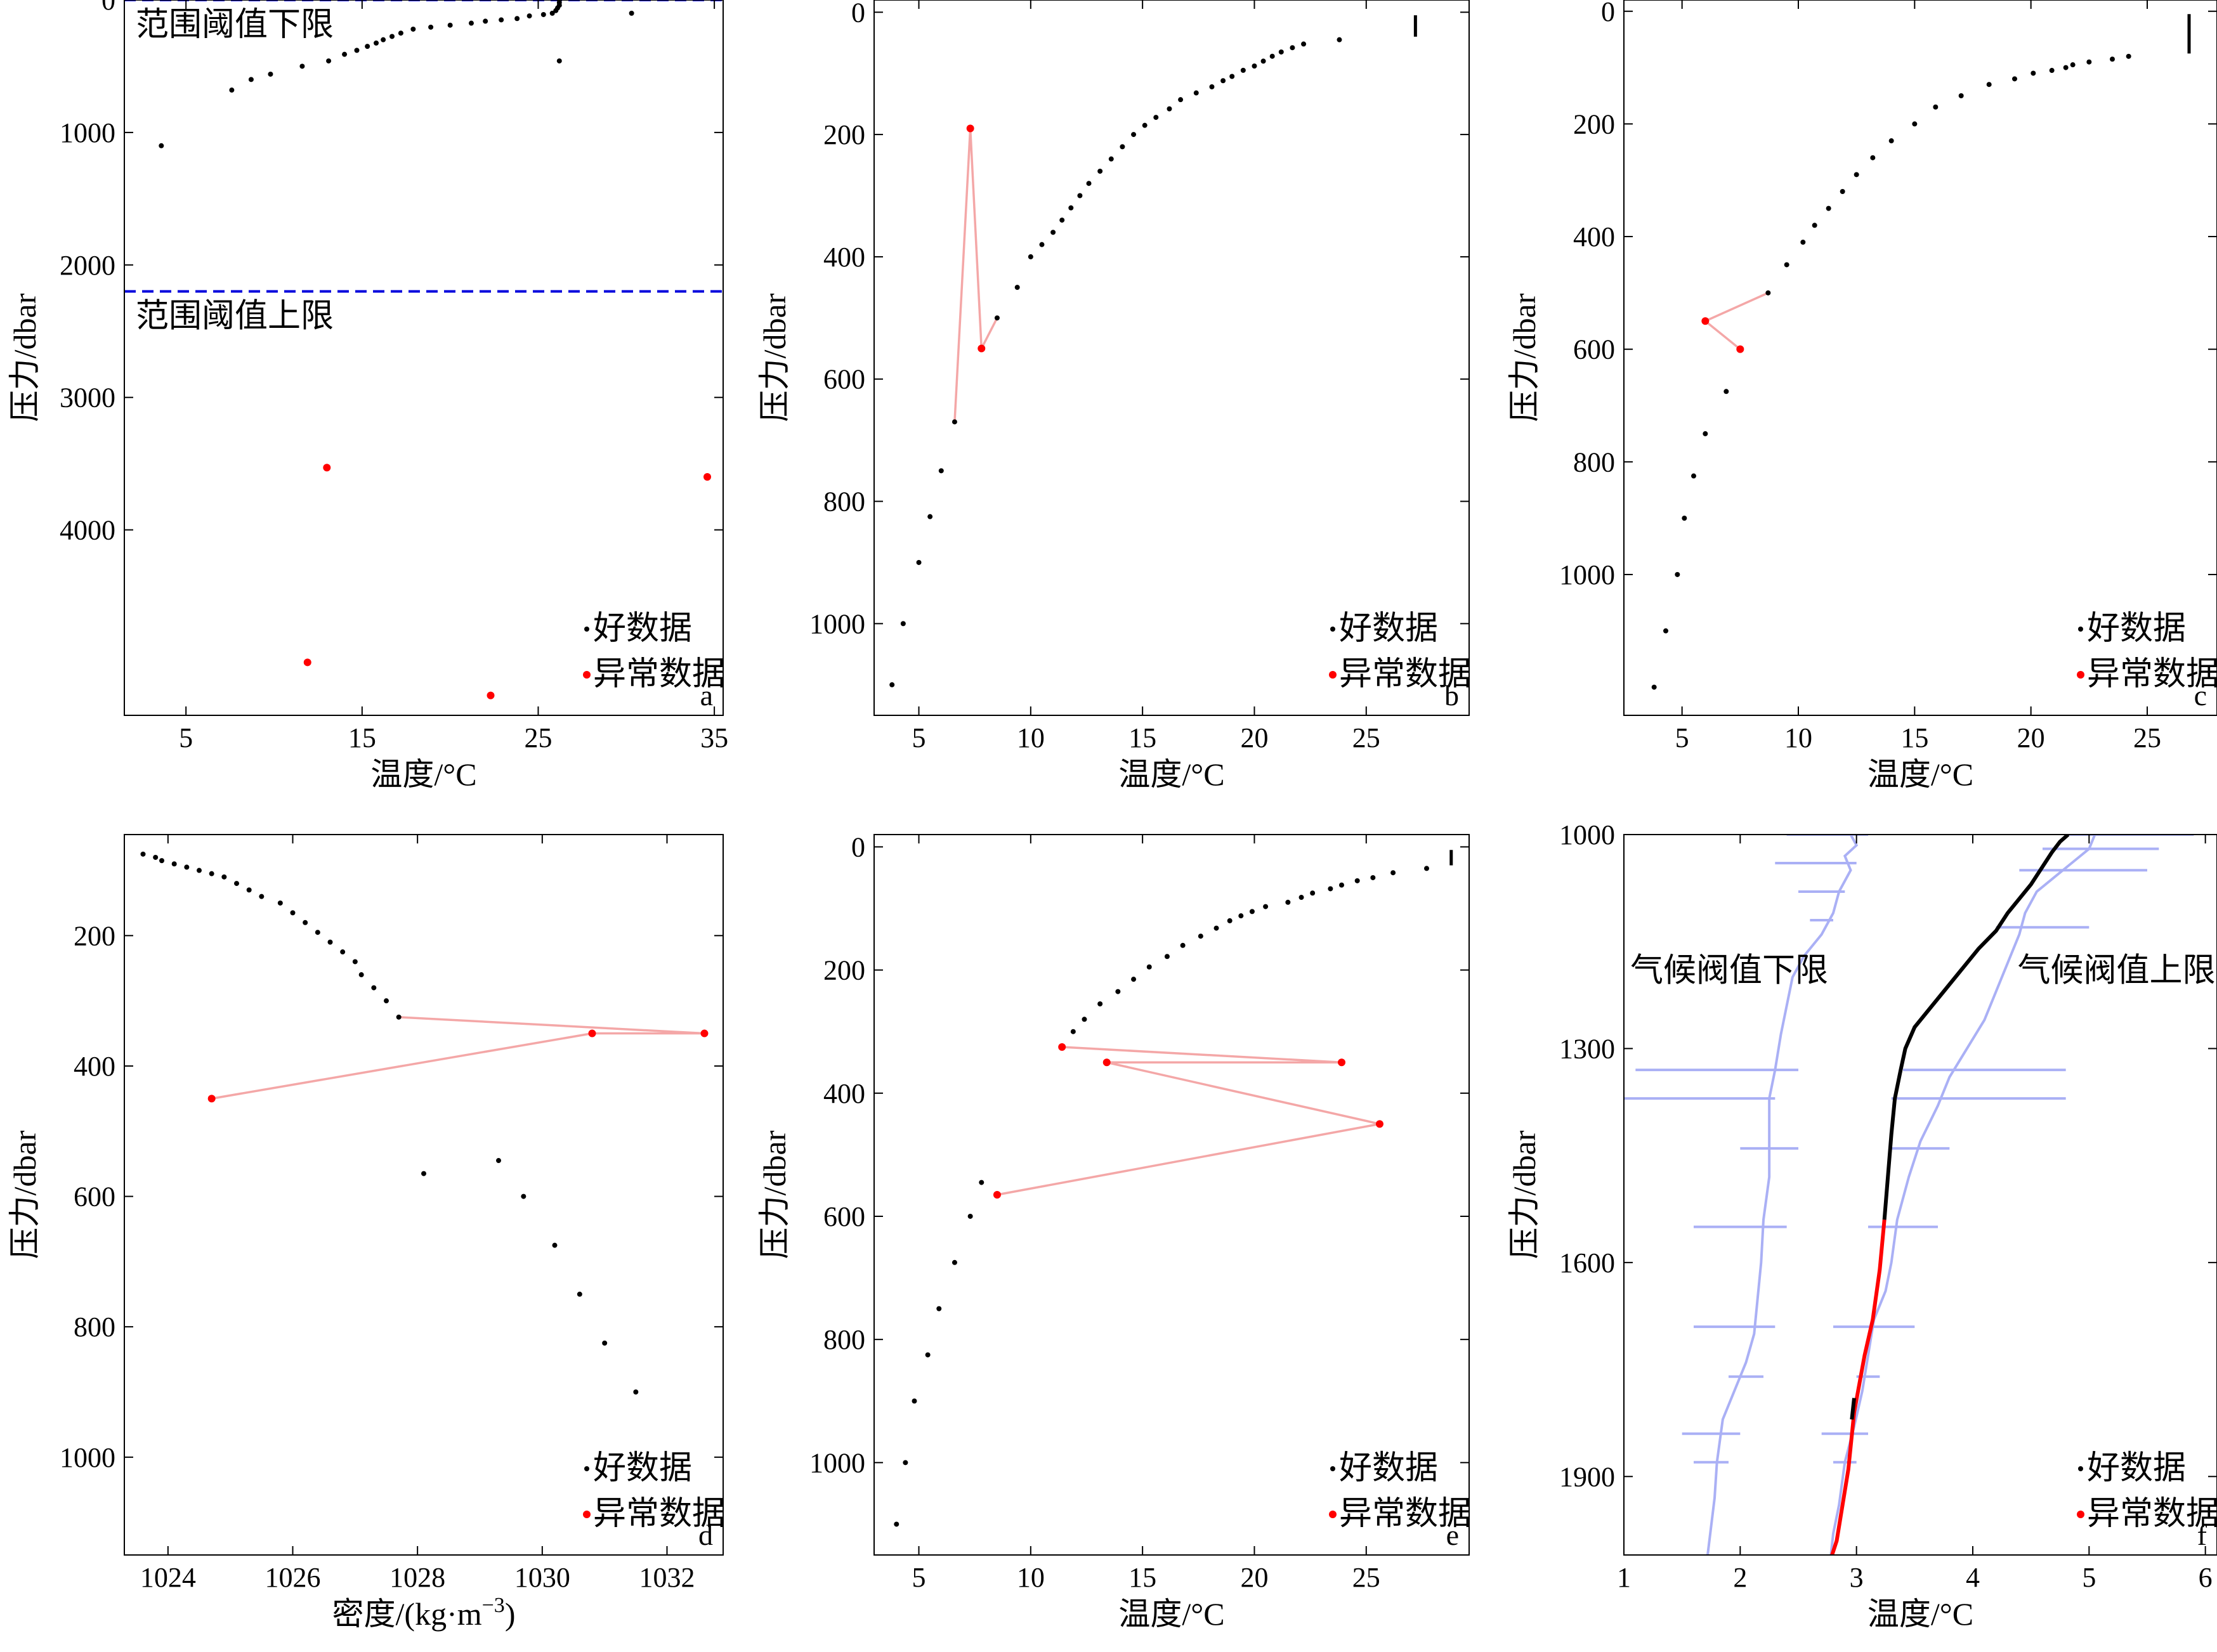 The height and width of the screenshot is (1652, 2217). I want to click on x-tick-label: 20, so click(1254, 737).